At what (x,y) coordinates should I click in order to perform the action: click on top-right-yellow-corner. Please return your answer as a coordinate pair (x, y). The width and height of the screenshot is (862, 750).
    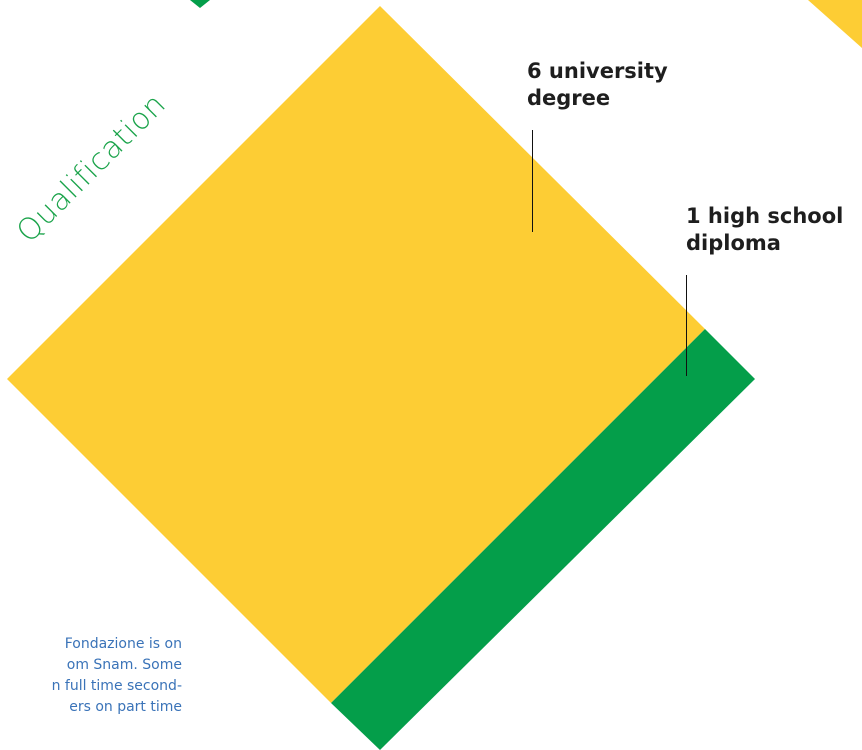
    Looking at the image, I should click on (835, 24).